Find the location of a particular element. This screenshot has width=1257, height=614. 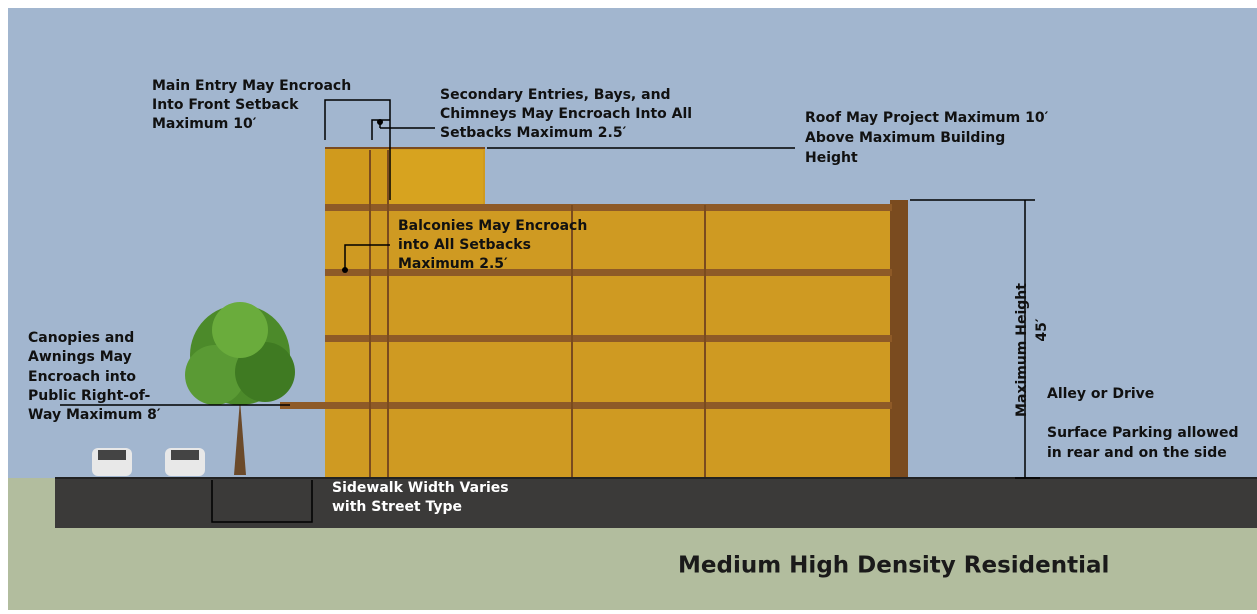

label: Setbacks Maximum 2.5′ is located at coordinates (533, 133).